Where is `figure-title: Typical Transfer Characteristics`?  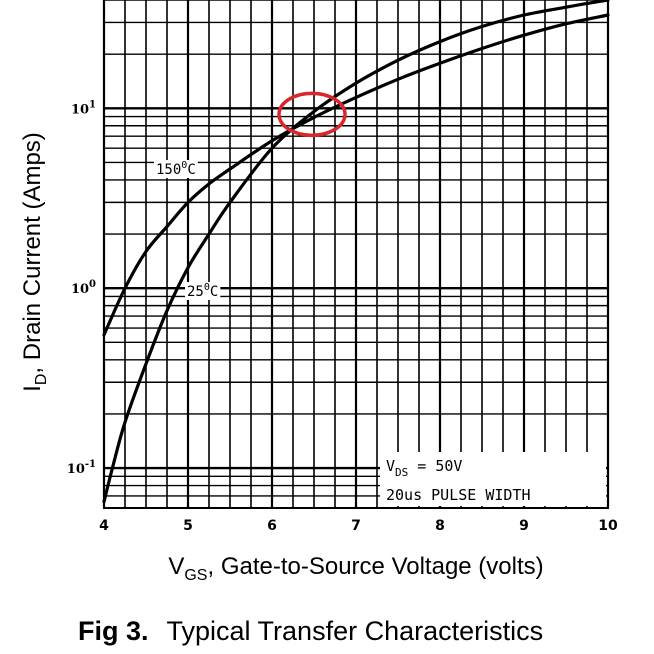
figure-title: Typical Transfer Characteristics is located at coordinates (355, 631).